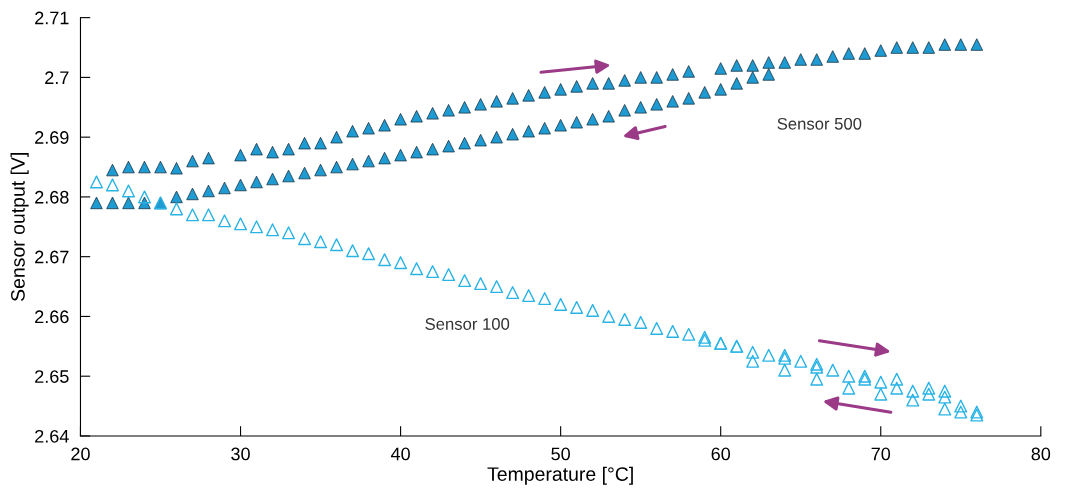  I want to click on x-tick-label: 60, so click(721, 454).